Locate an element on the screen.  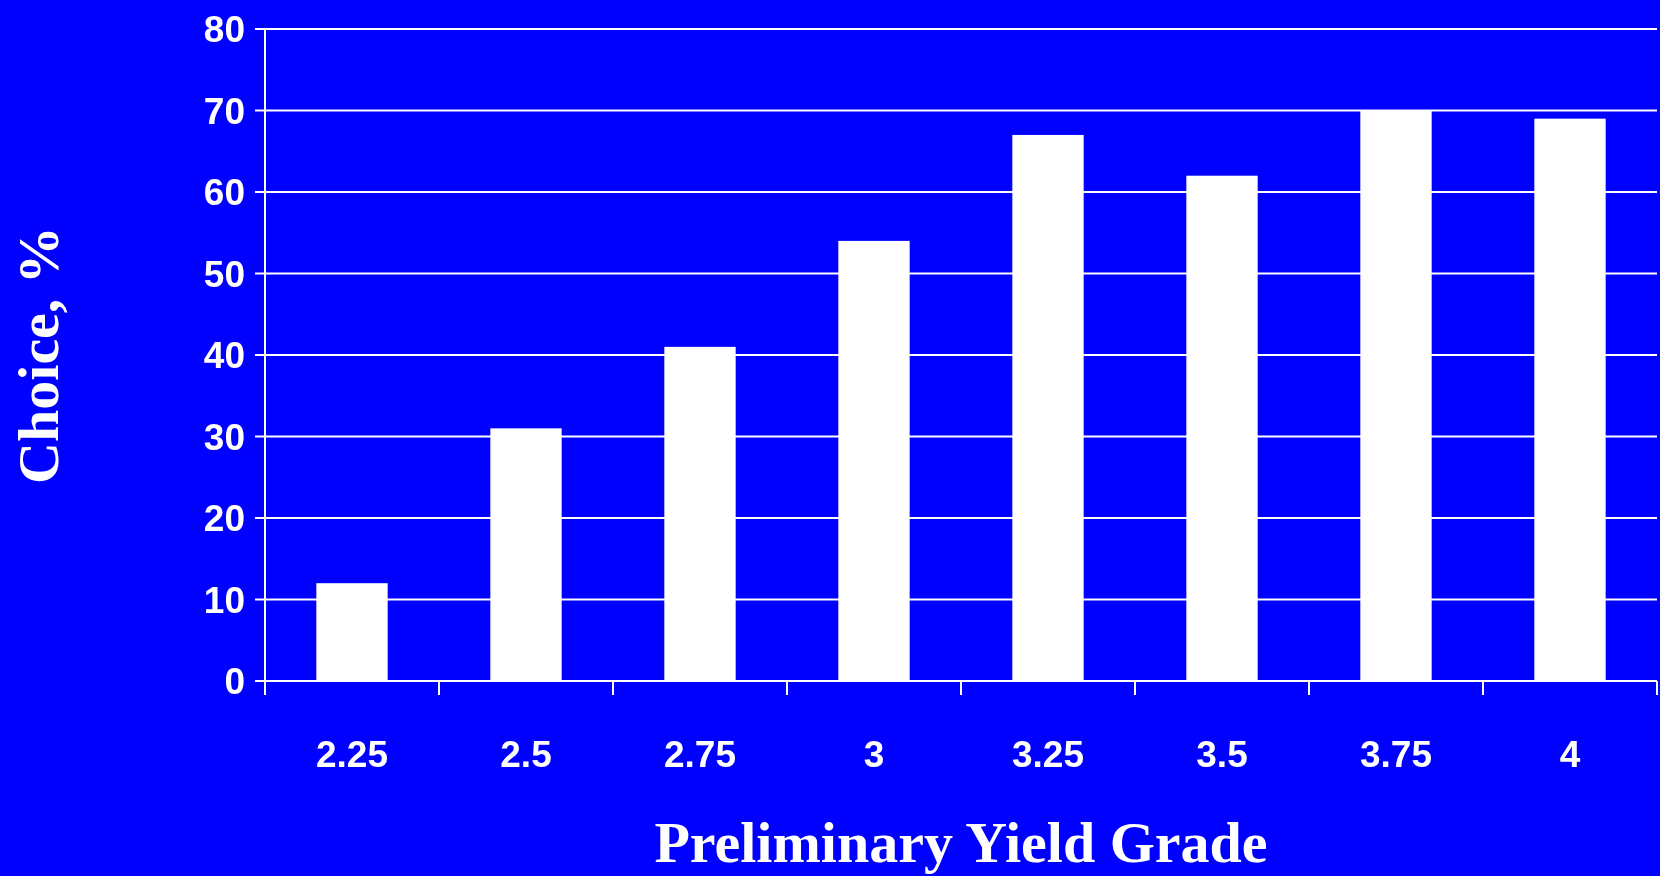
y-tick-label: 0 is located at coordinates (234, 682).